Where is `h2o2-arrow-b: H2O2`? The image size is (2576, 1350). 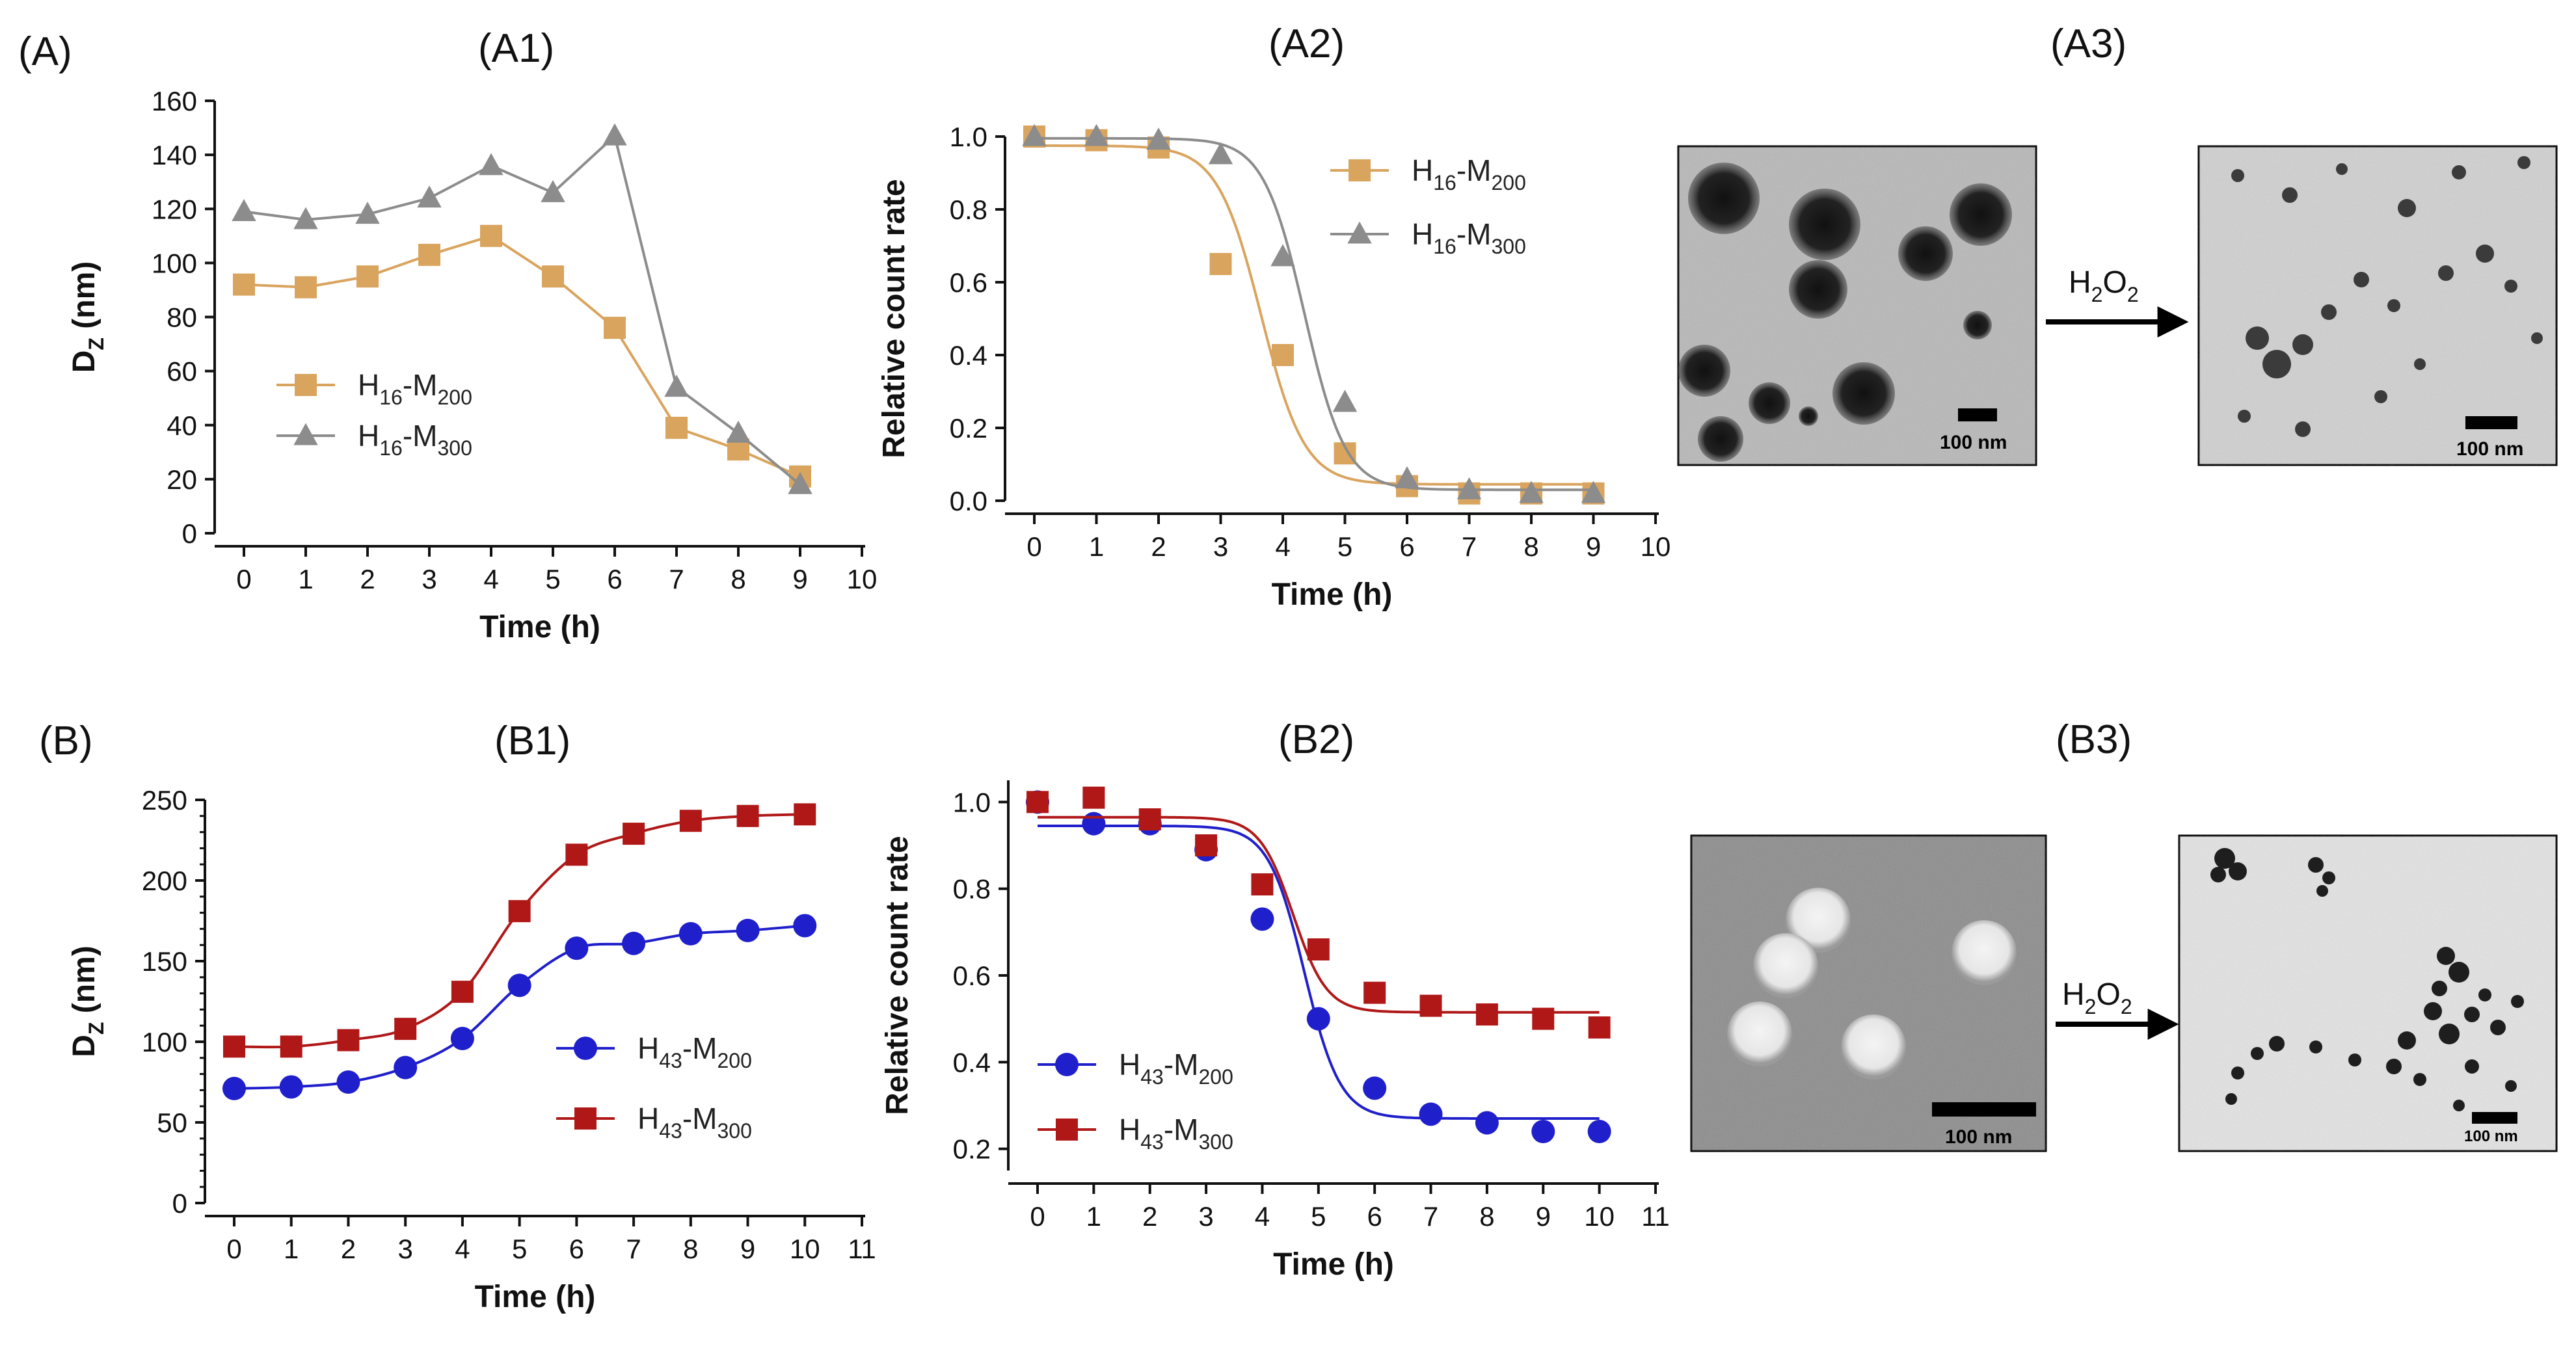 h2o2-arrow-b: H2O2 is located at coordinates (2117, 1008).